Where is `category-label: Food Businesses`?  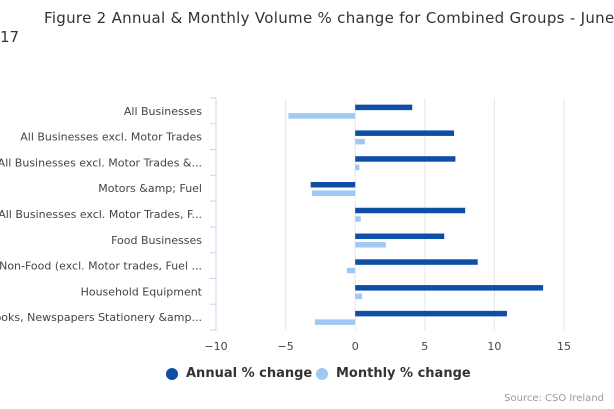 category-label: Food Businesses is located at coordinates (156, 240).